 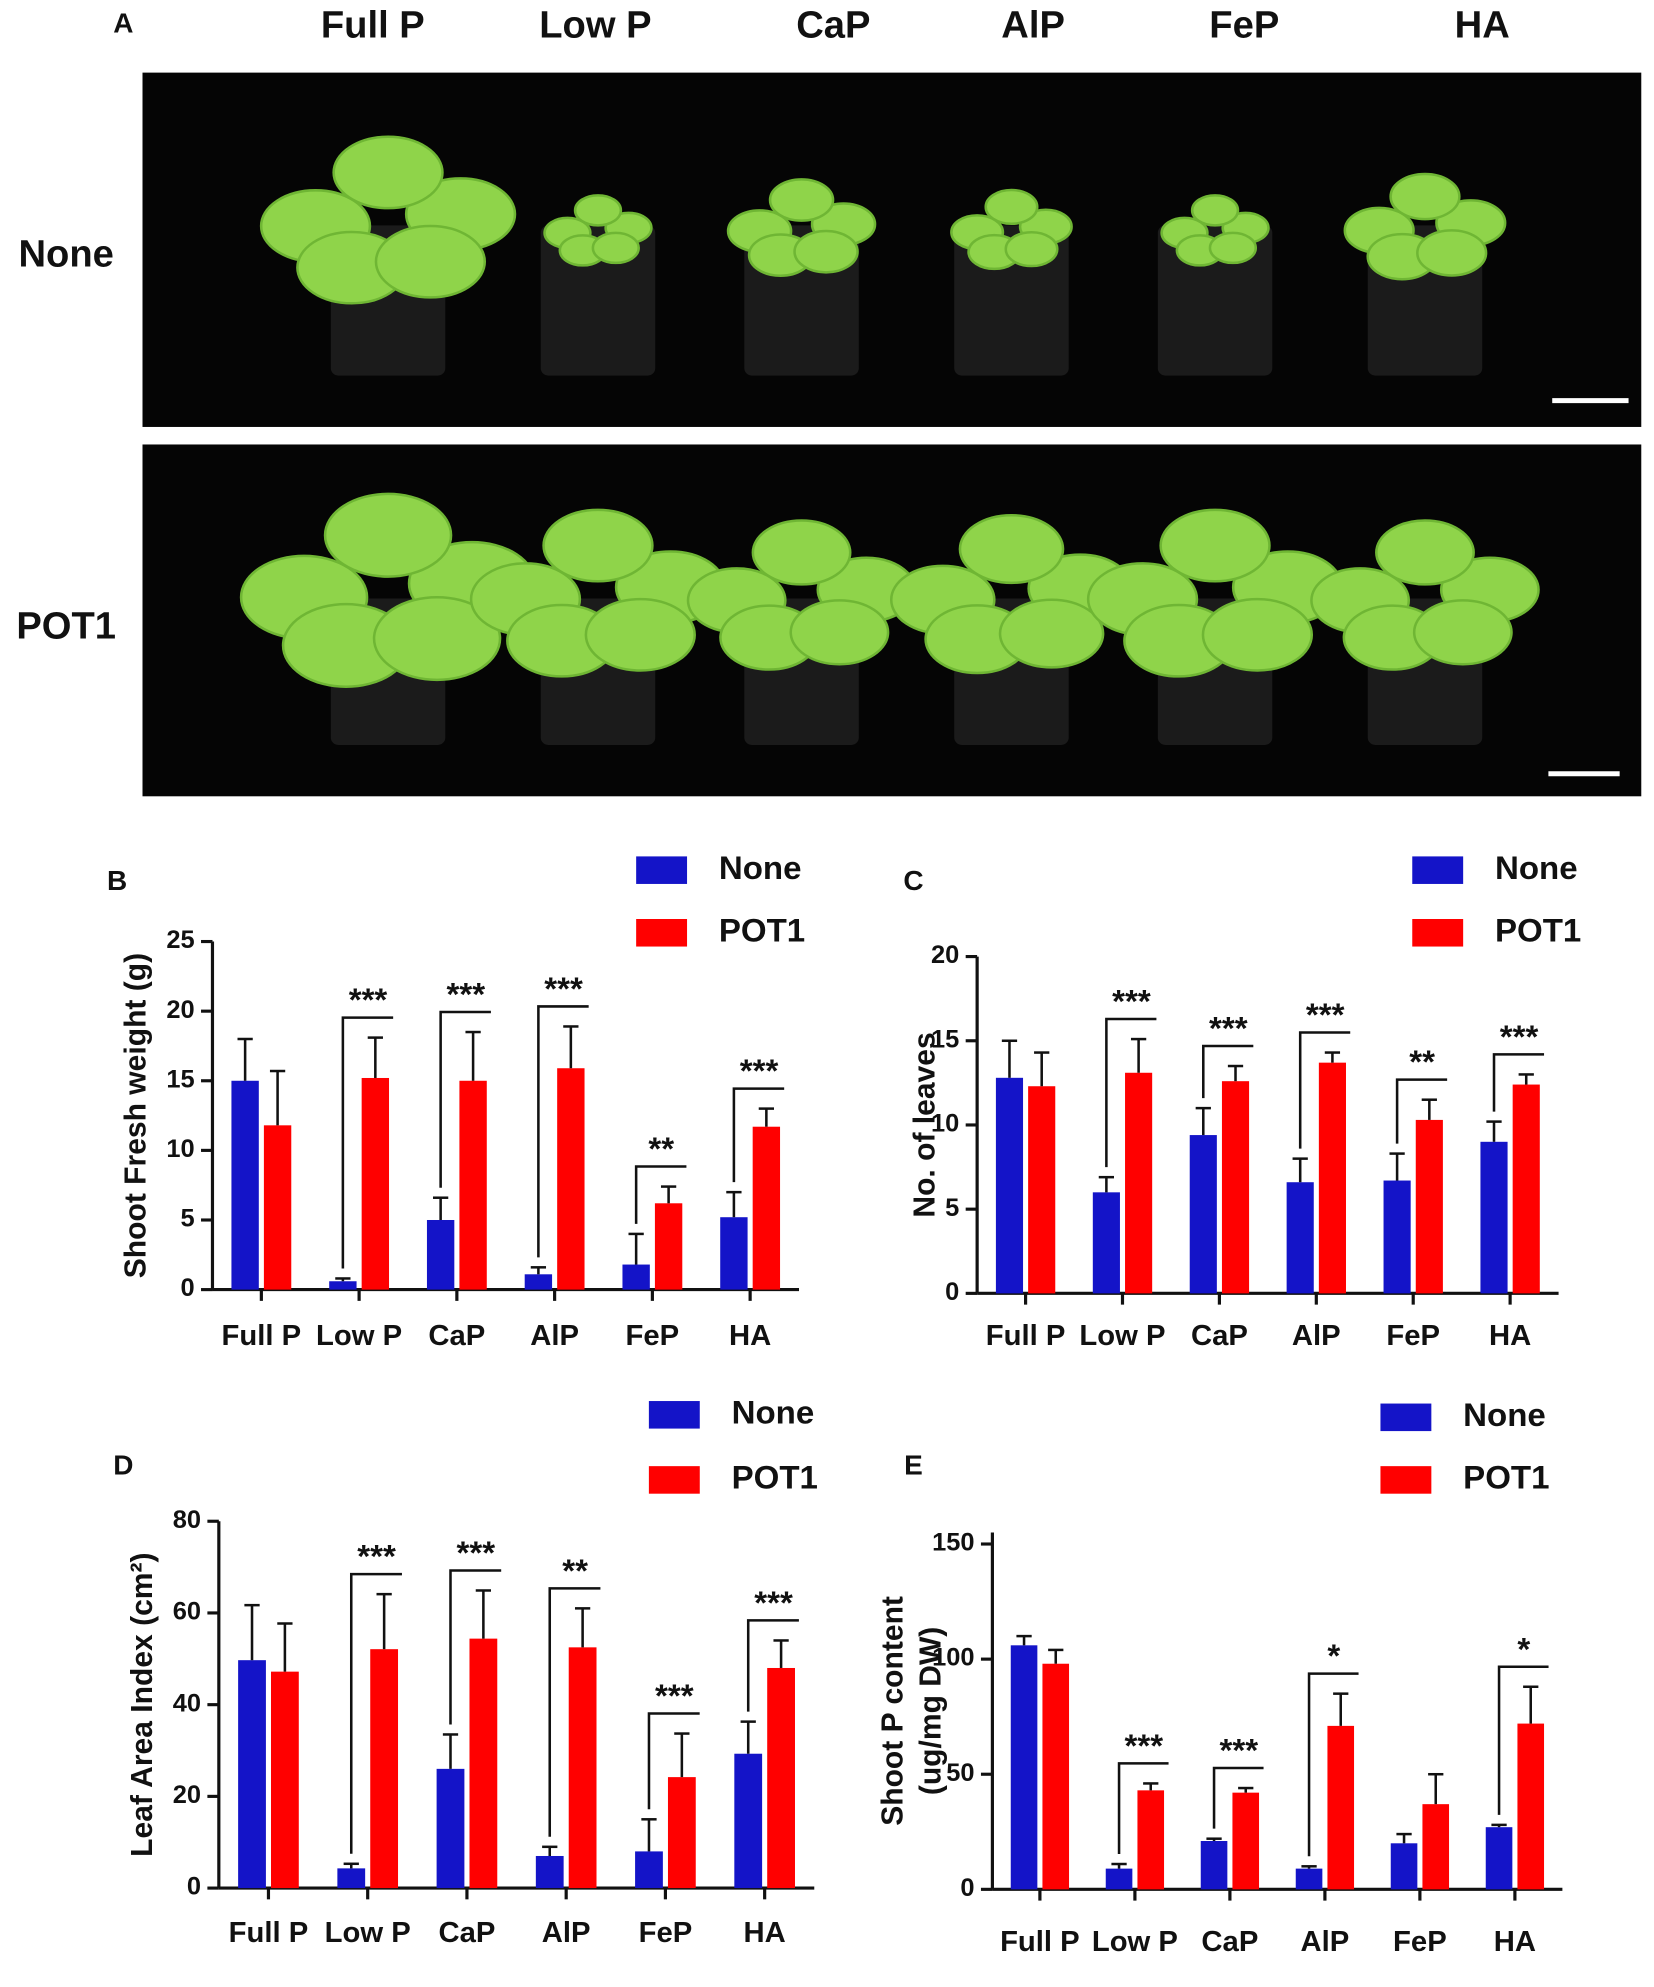 What do you see at coordinates (1406, 1417) in the screenshot?
I see `legend-swatch` at bounding box center [1406, 1417].